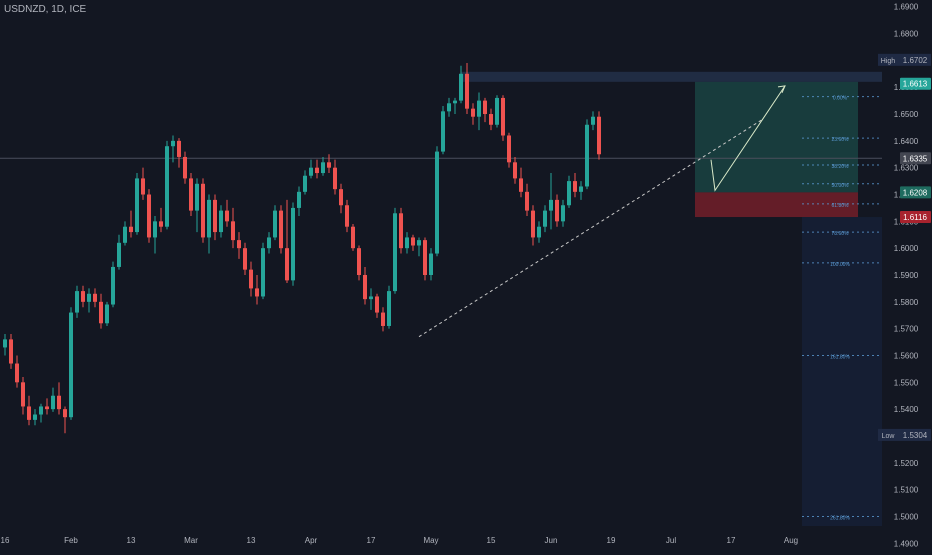 Image resolution: width=932 pixels, height=555 pixels. Describe the element at coordinates (906, 409) in the screenshot. I see `y-tick-label: 1.5400` at that location.